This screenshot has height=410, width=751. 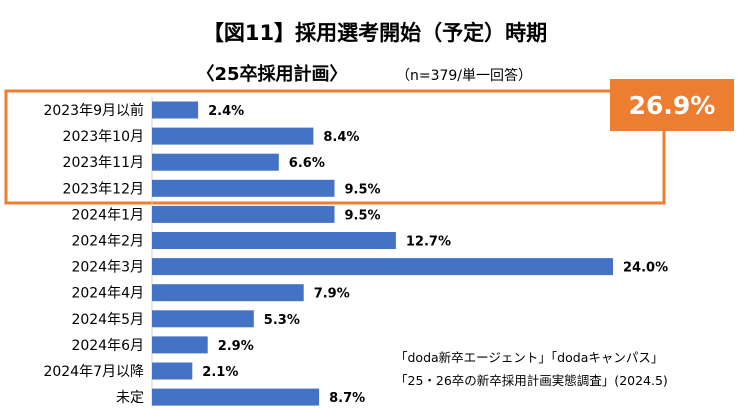 What do you see at coordinates (645, 268) in the screenshot?
I see `value-label-6: 24.0%` at bounding box center [645, 268].